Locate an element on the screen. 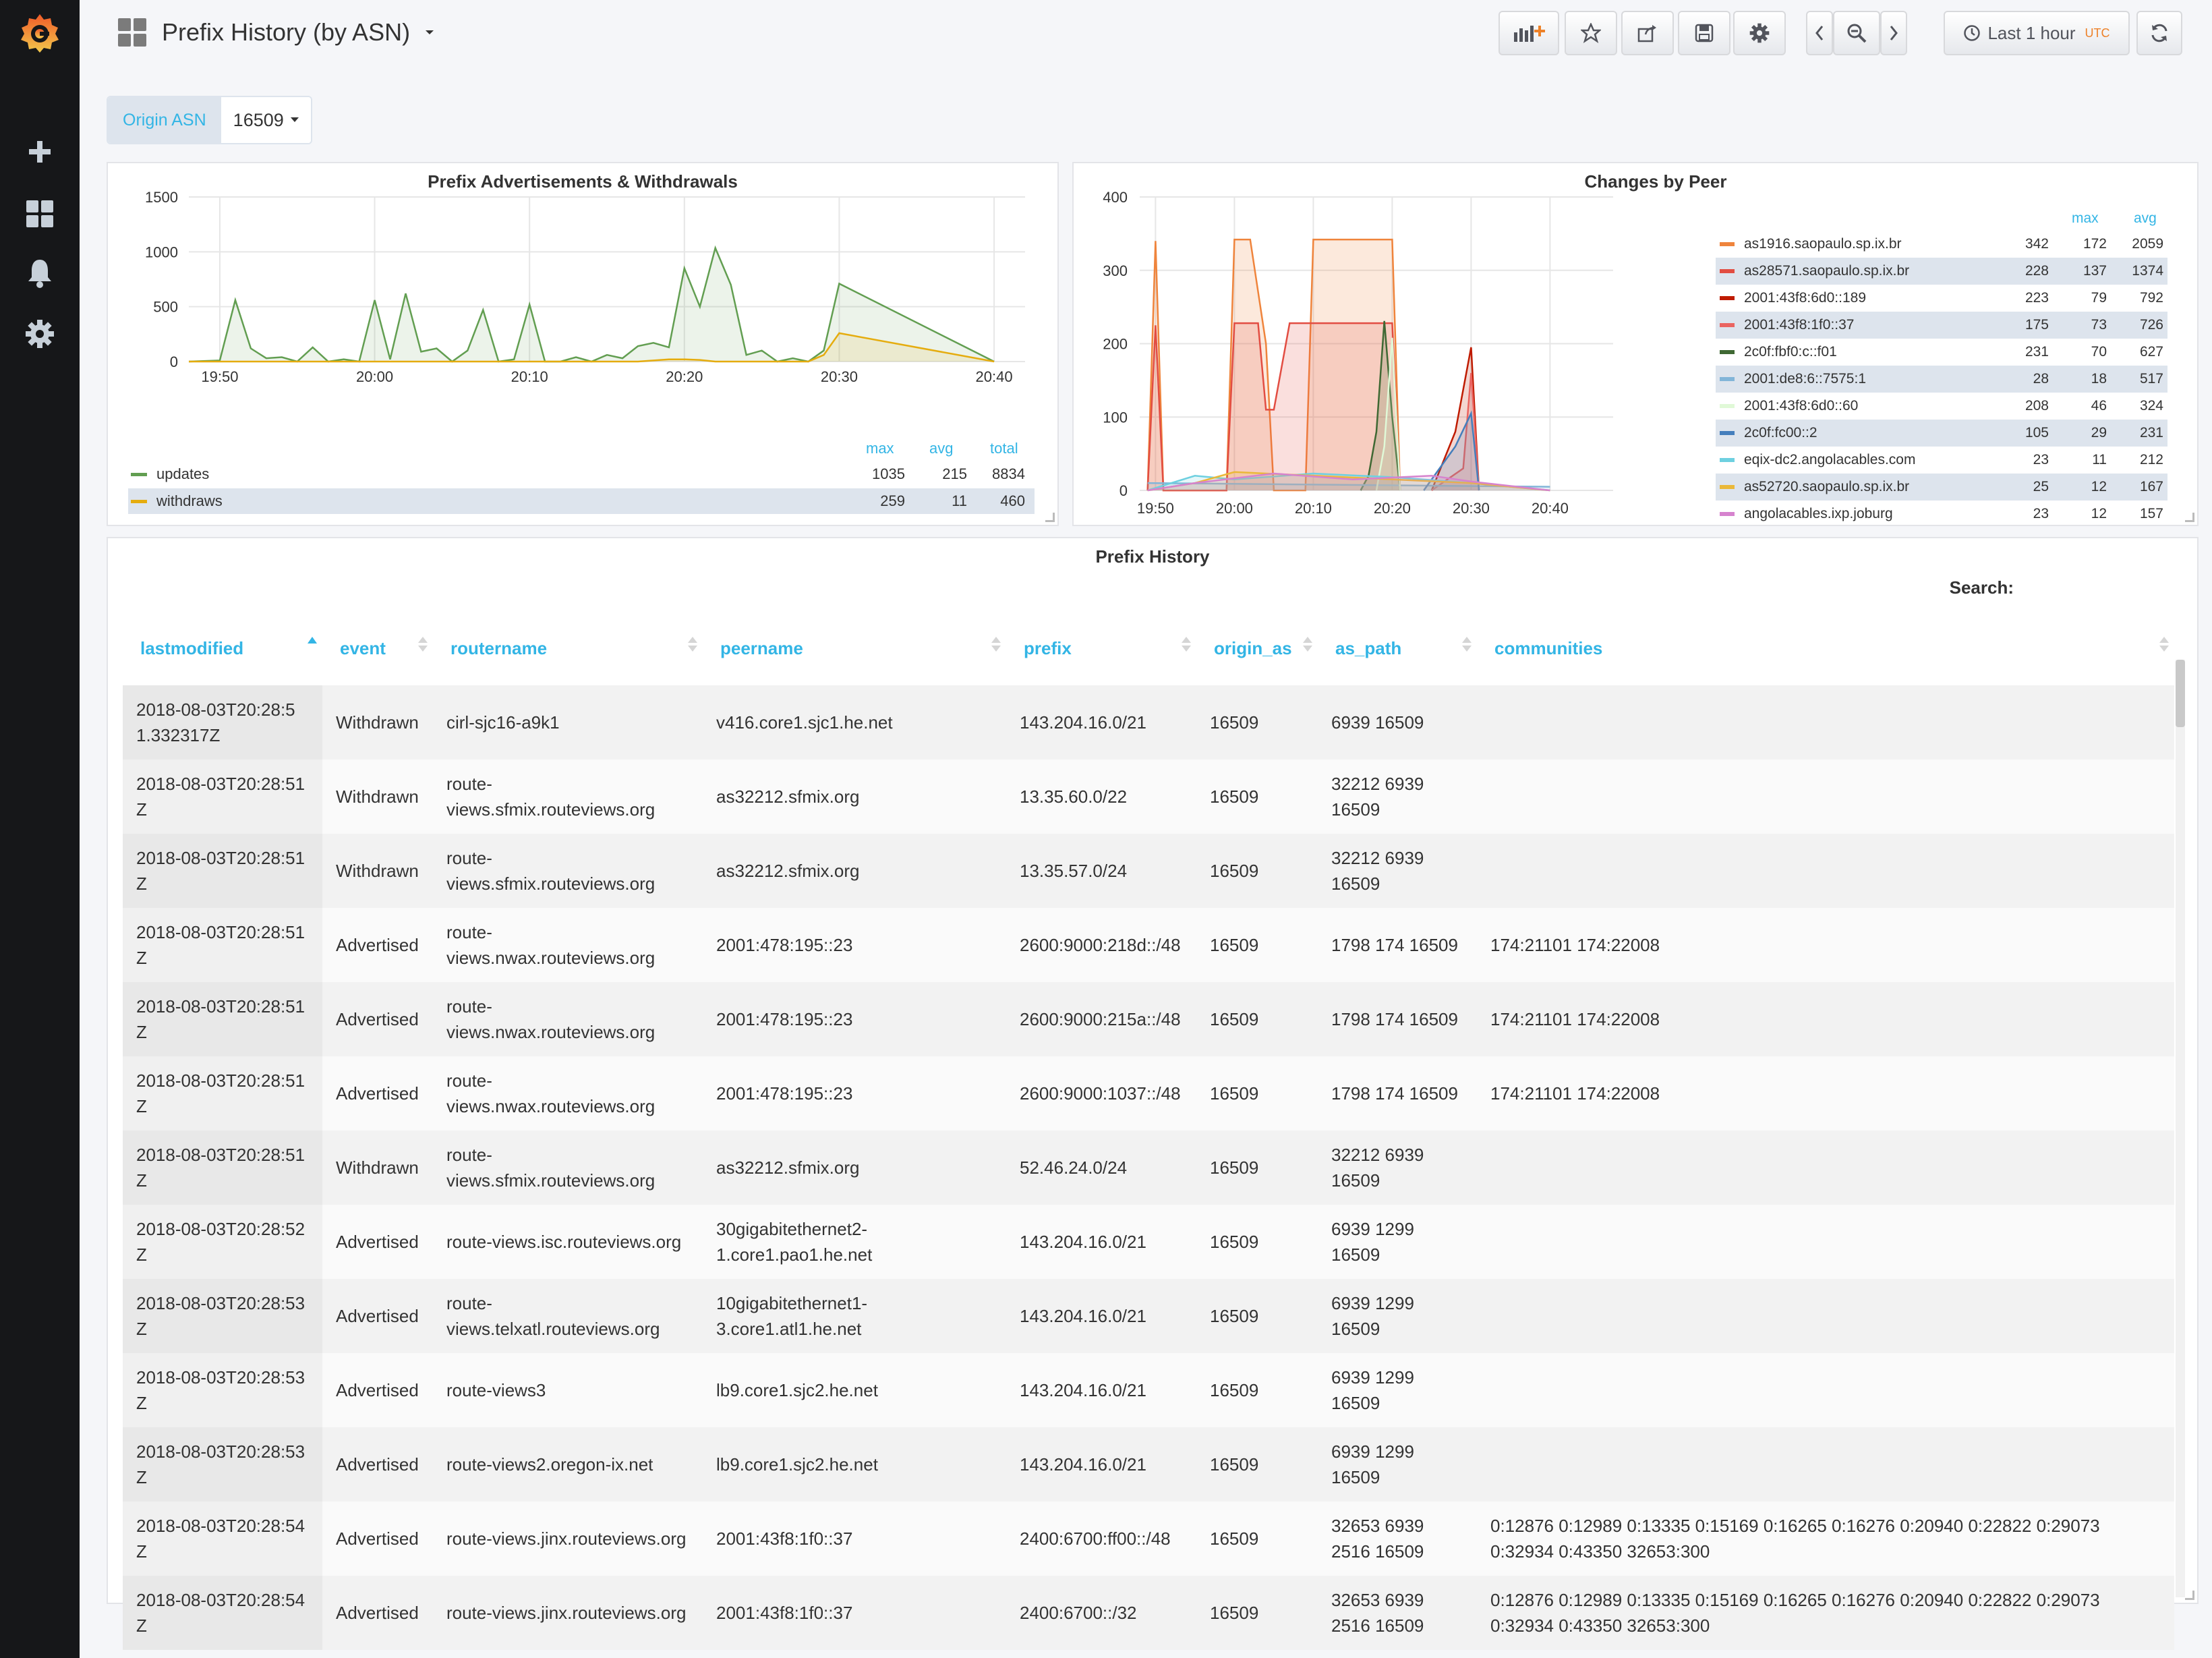 Image resolution: width=2212 pixels, height=1658 pixels. dashboard-title: Prefix History (by ASN) is located at coordinates (286, 32).